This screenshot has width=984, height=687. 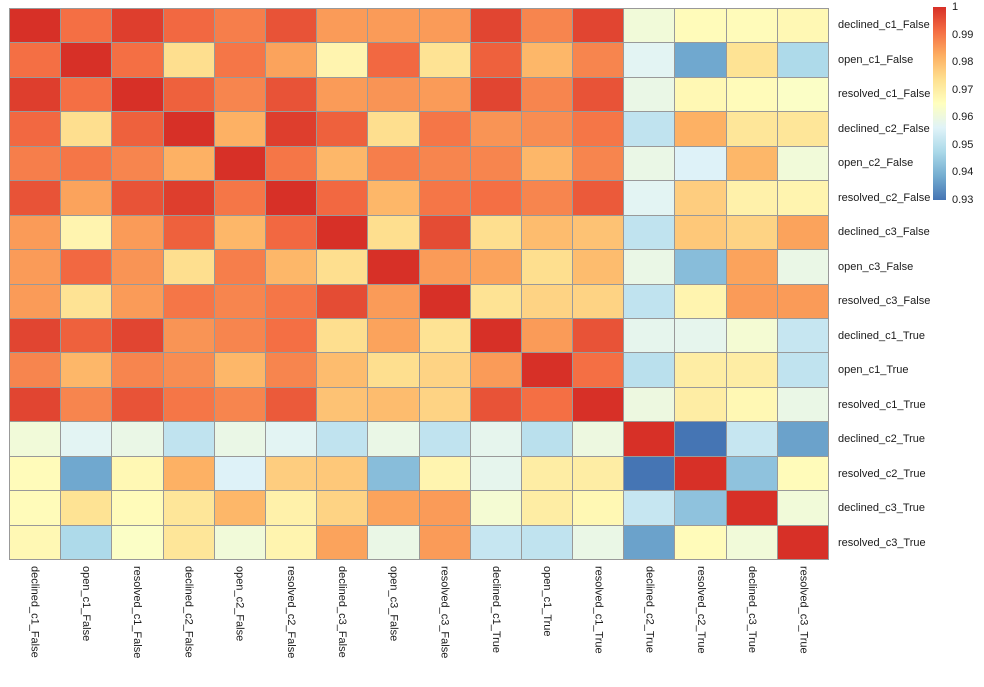 What do you see at coordinates (85, 626) in the screenshot?
I see `col-label-slot: open_c1_False` at bounding box center [85, 626].